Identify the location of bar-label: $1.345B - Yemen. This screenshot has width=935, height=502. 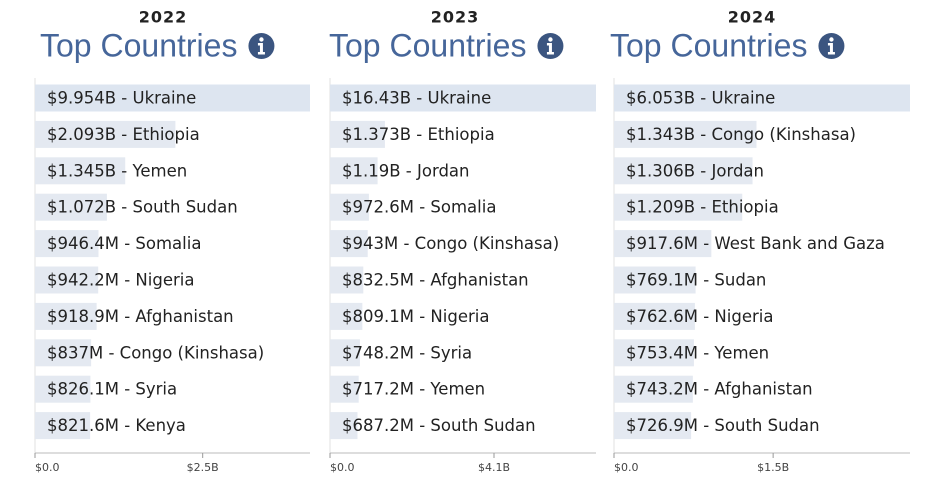
(117, 170).